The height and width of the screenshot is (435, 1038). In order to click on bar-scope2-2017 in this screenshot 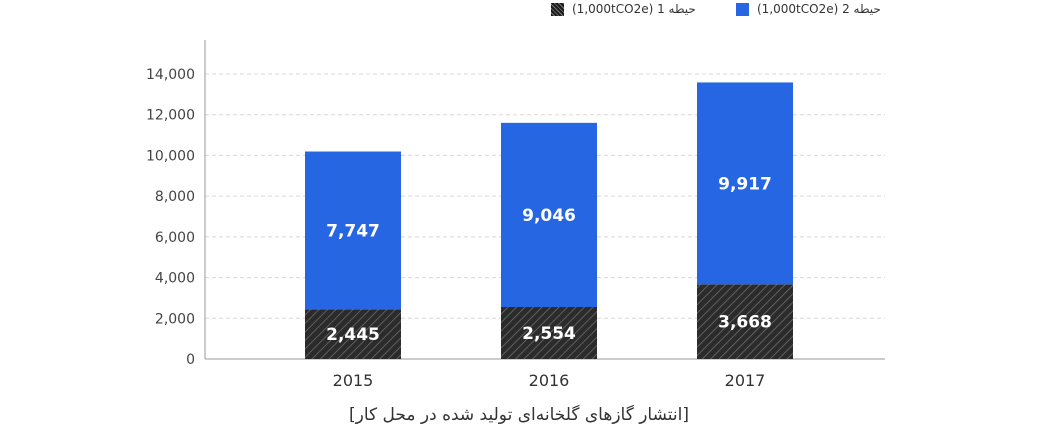, I will do `click(745, 183)`.